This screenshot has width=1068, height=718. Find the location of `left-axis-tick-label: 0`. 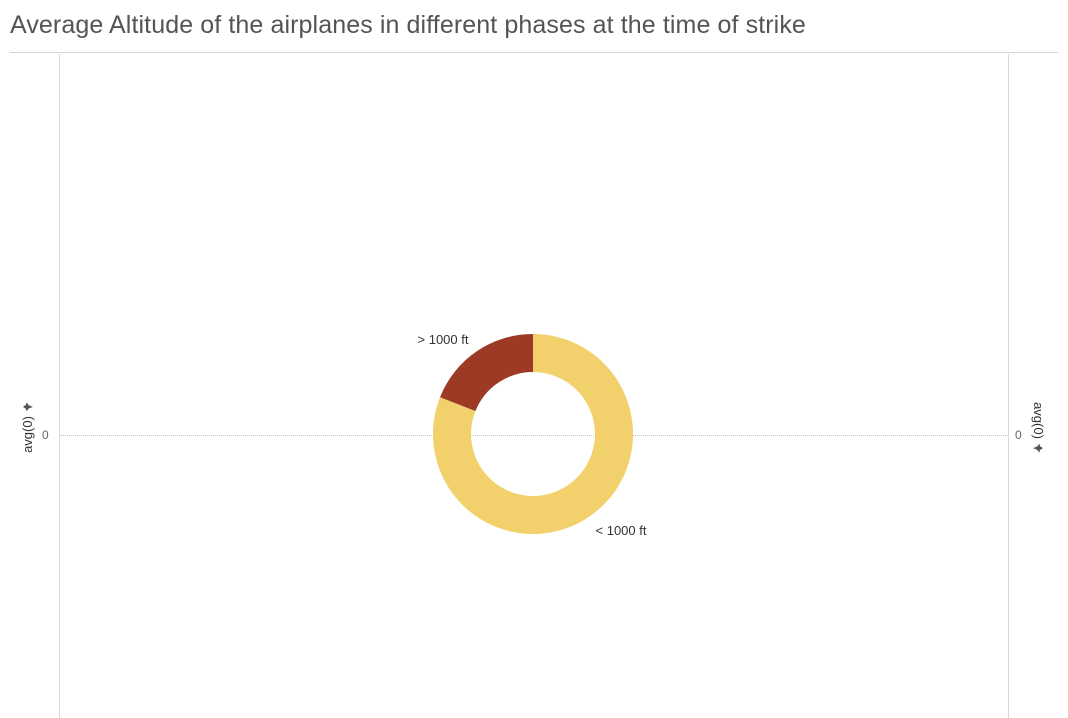

left-axis-tick-label: 0 is located at coordinates (45, 435).